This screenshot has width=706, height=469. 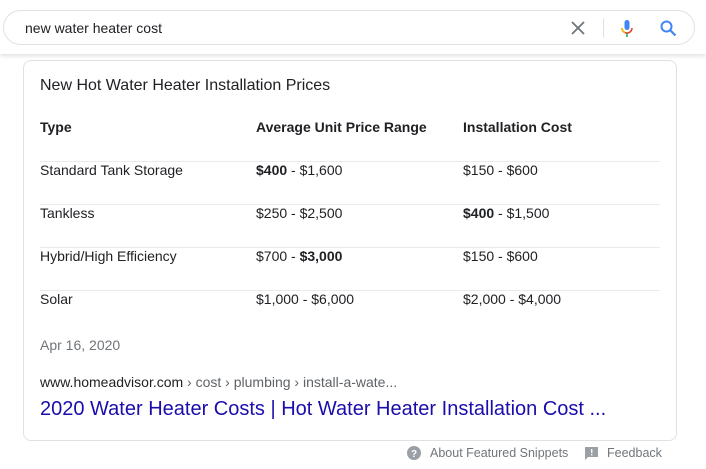 I want to click on cell-price: $250 - $2,500, so click(x=299, y=213).